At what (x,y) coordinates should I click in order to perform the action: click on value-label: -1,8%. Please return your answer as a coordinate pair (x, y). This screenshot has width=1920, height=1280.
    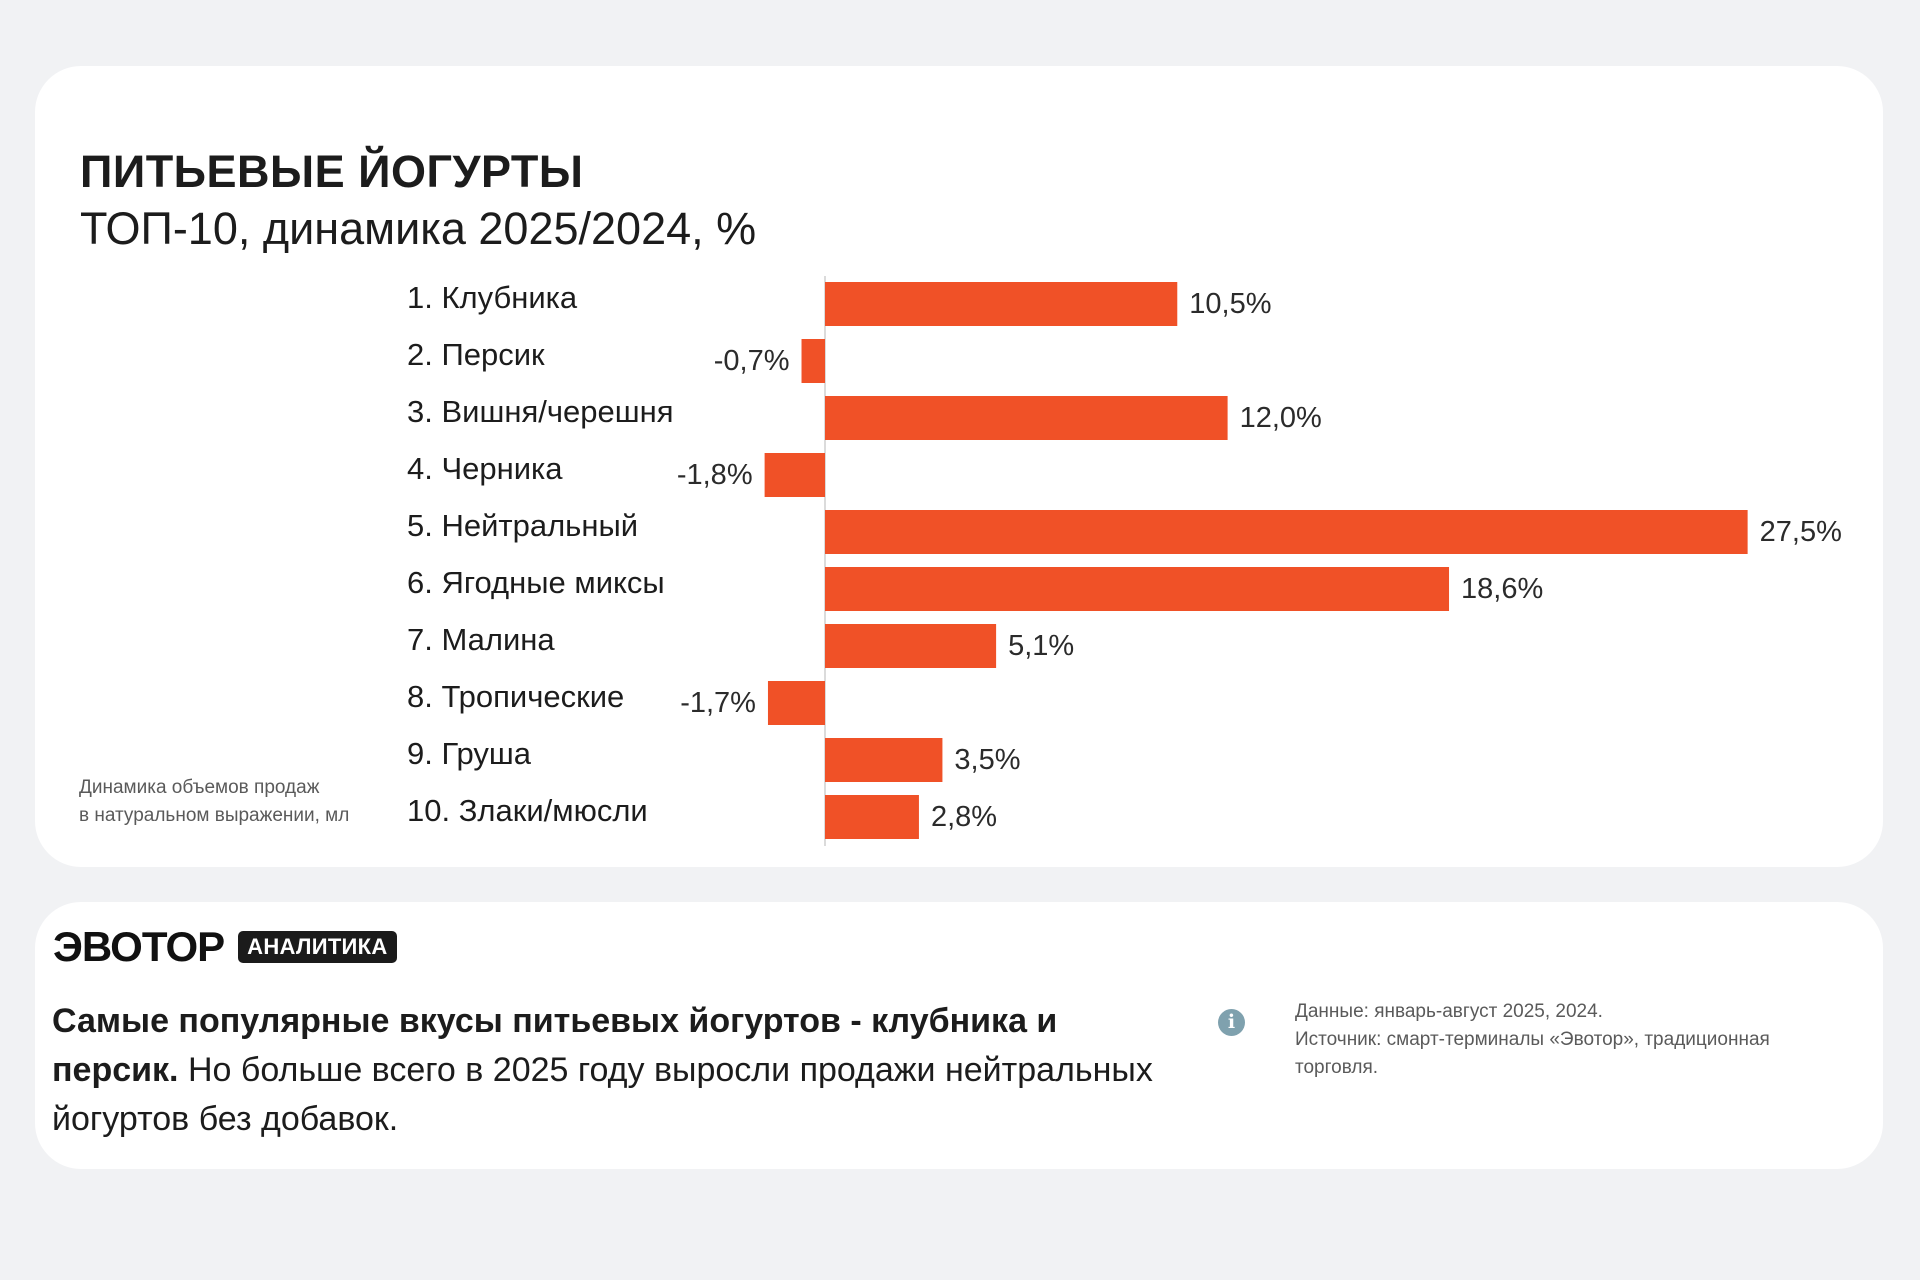
    Looking at the image, I should click on (715, 475).